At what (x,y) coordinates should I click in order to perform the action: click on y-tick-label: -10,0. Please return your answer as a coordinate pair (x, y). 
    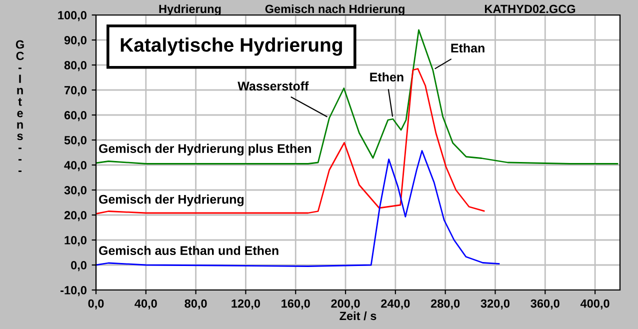
    Looking at the image, I should click on (73, 291).